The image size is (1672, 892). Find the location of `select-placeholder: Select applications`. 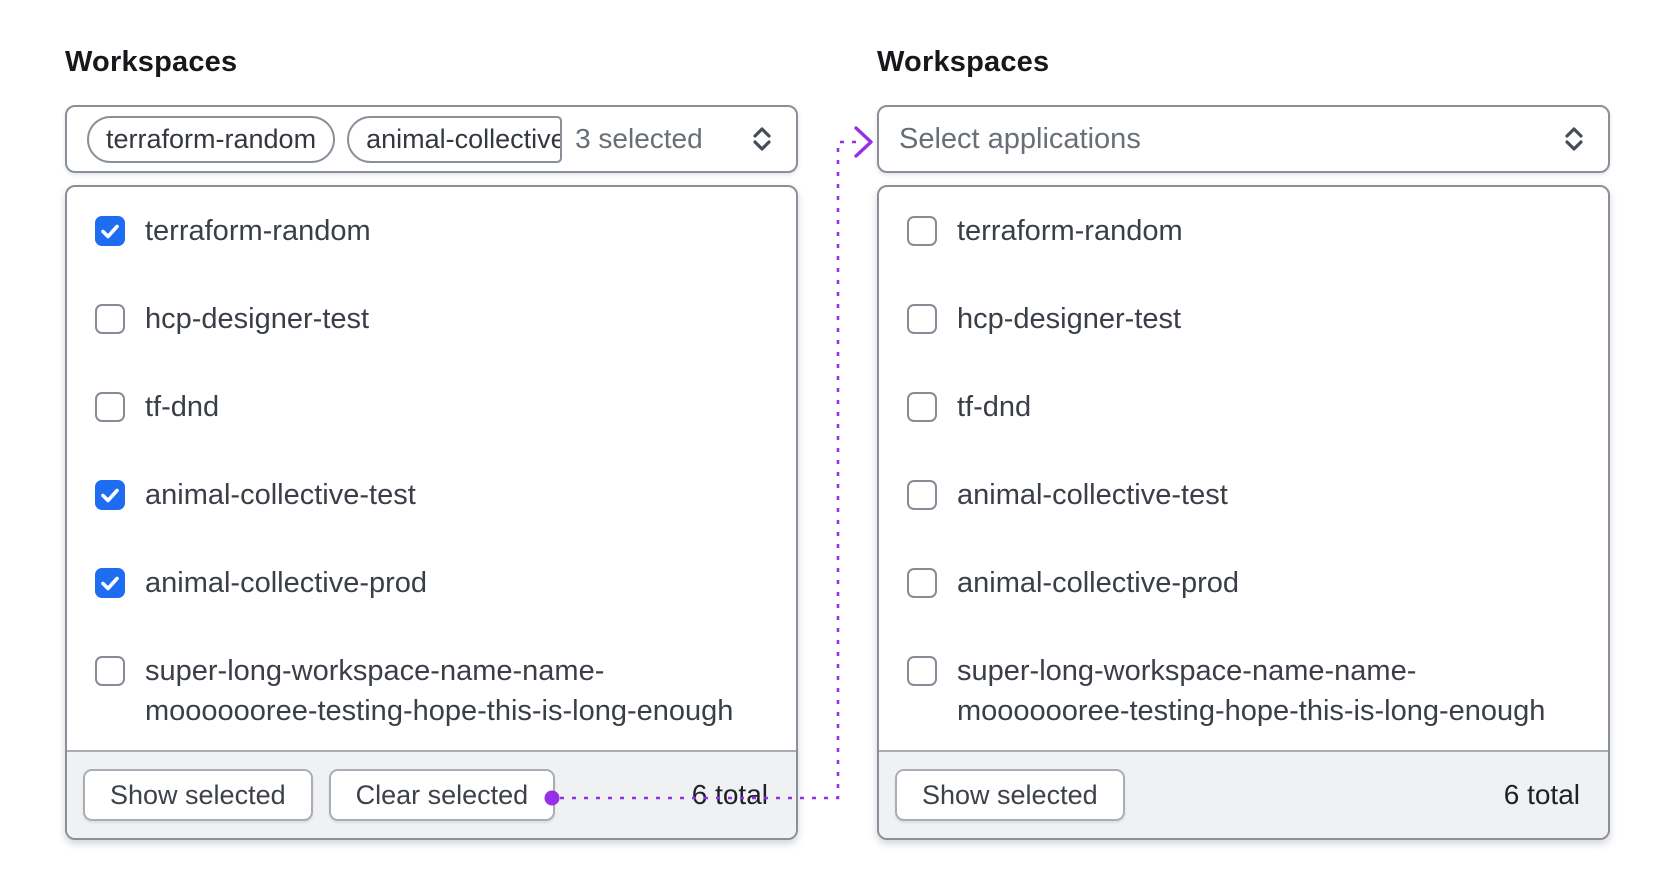

select-placeholder: Select applications is located at coordinates (1020, 138).